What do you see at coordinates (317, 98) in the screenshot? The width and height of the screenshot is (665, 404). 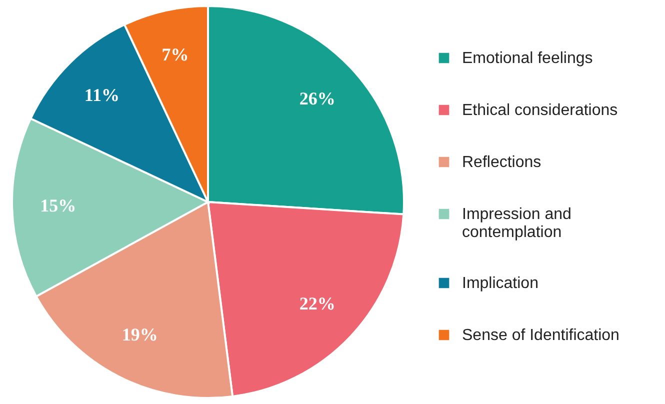 I see `data-label: 26%` at bounding box center [317, 98].